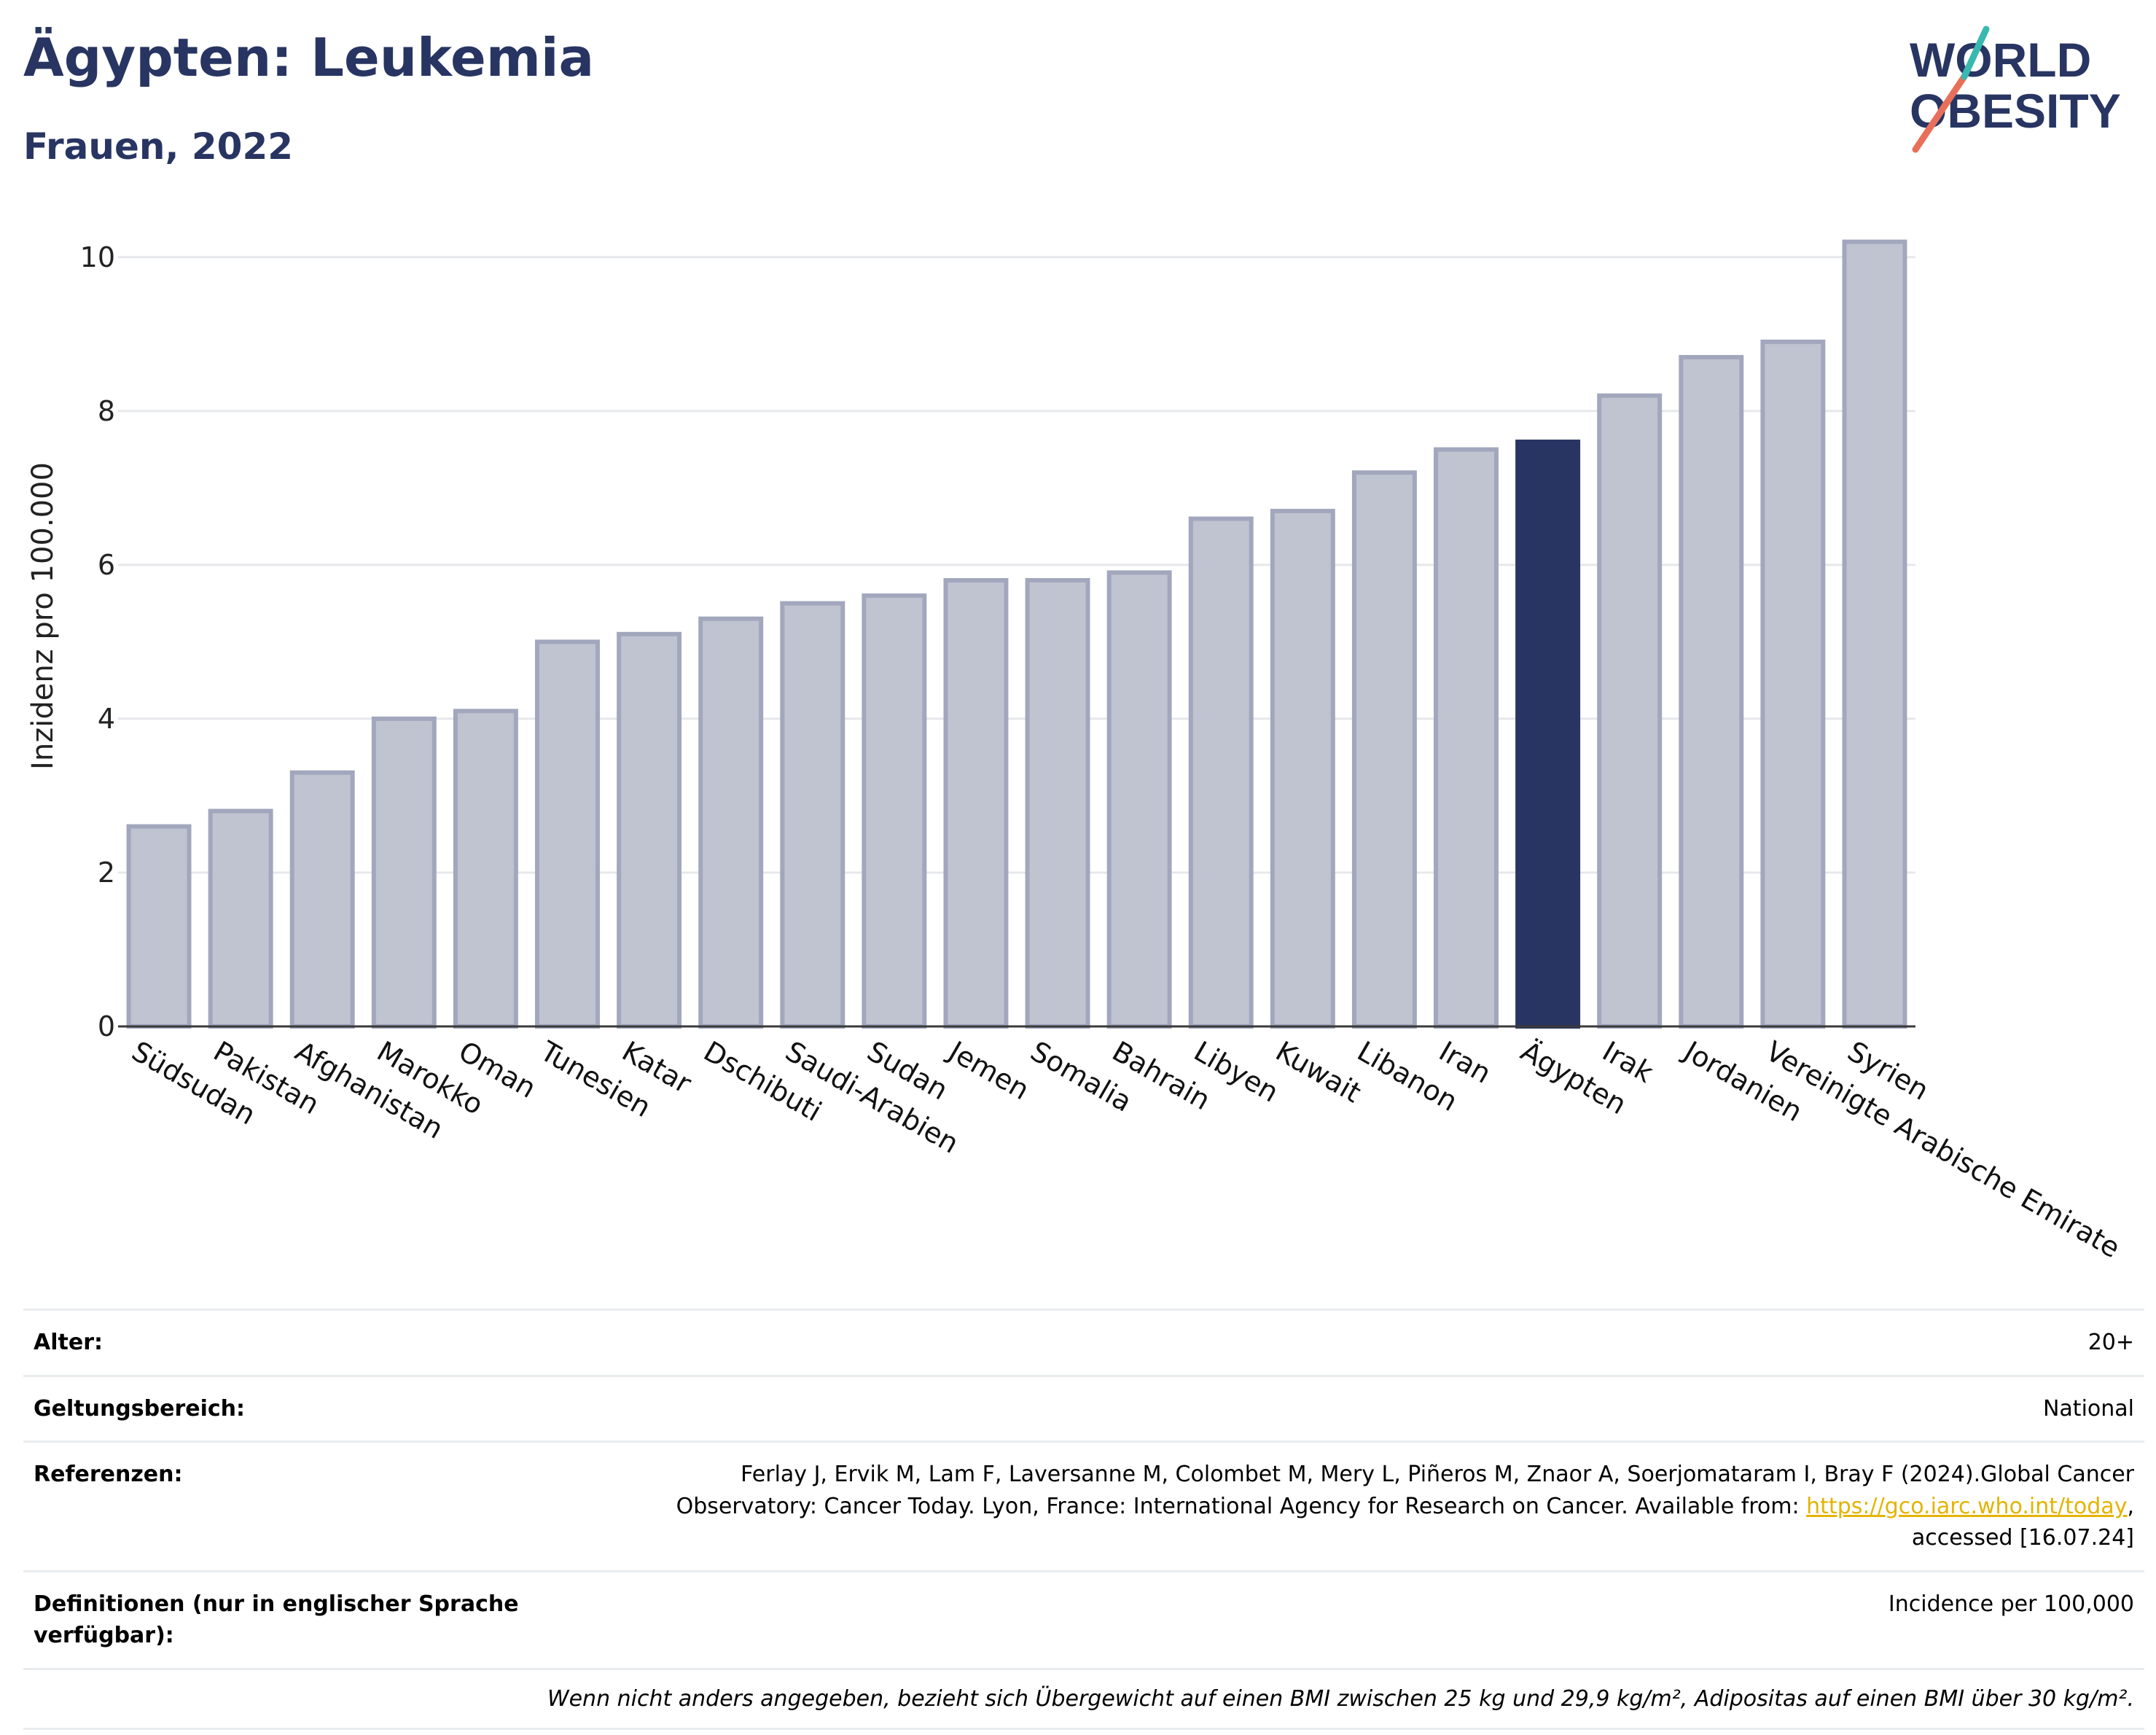 The width and height of the screenshot is (2156, 1735). I want to click on info-row-age: Alter: 20+, so click(1083, 1342).